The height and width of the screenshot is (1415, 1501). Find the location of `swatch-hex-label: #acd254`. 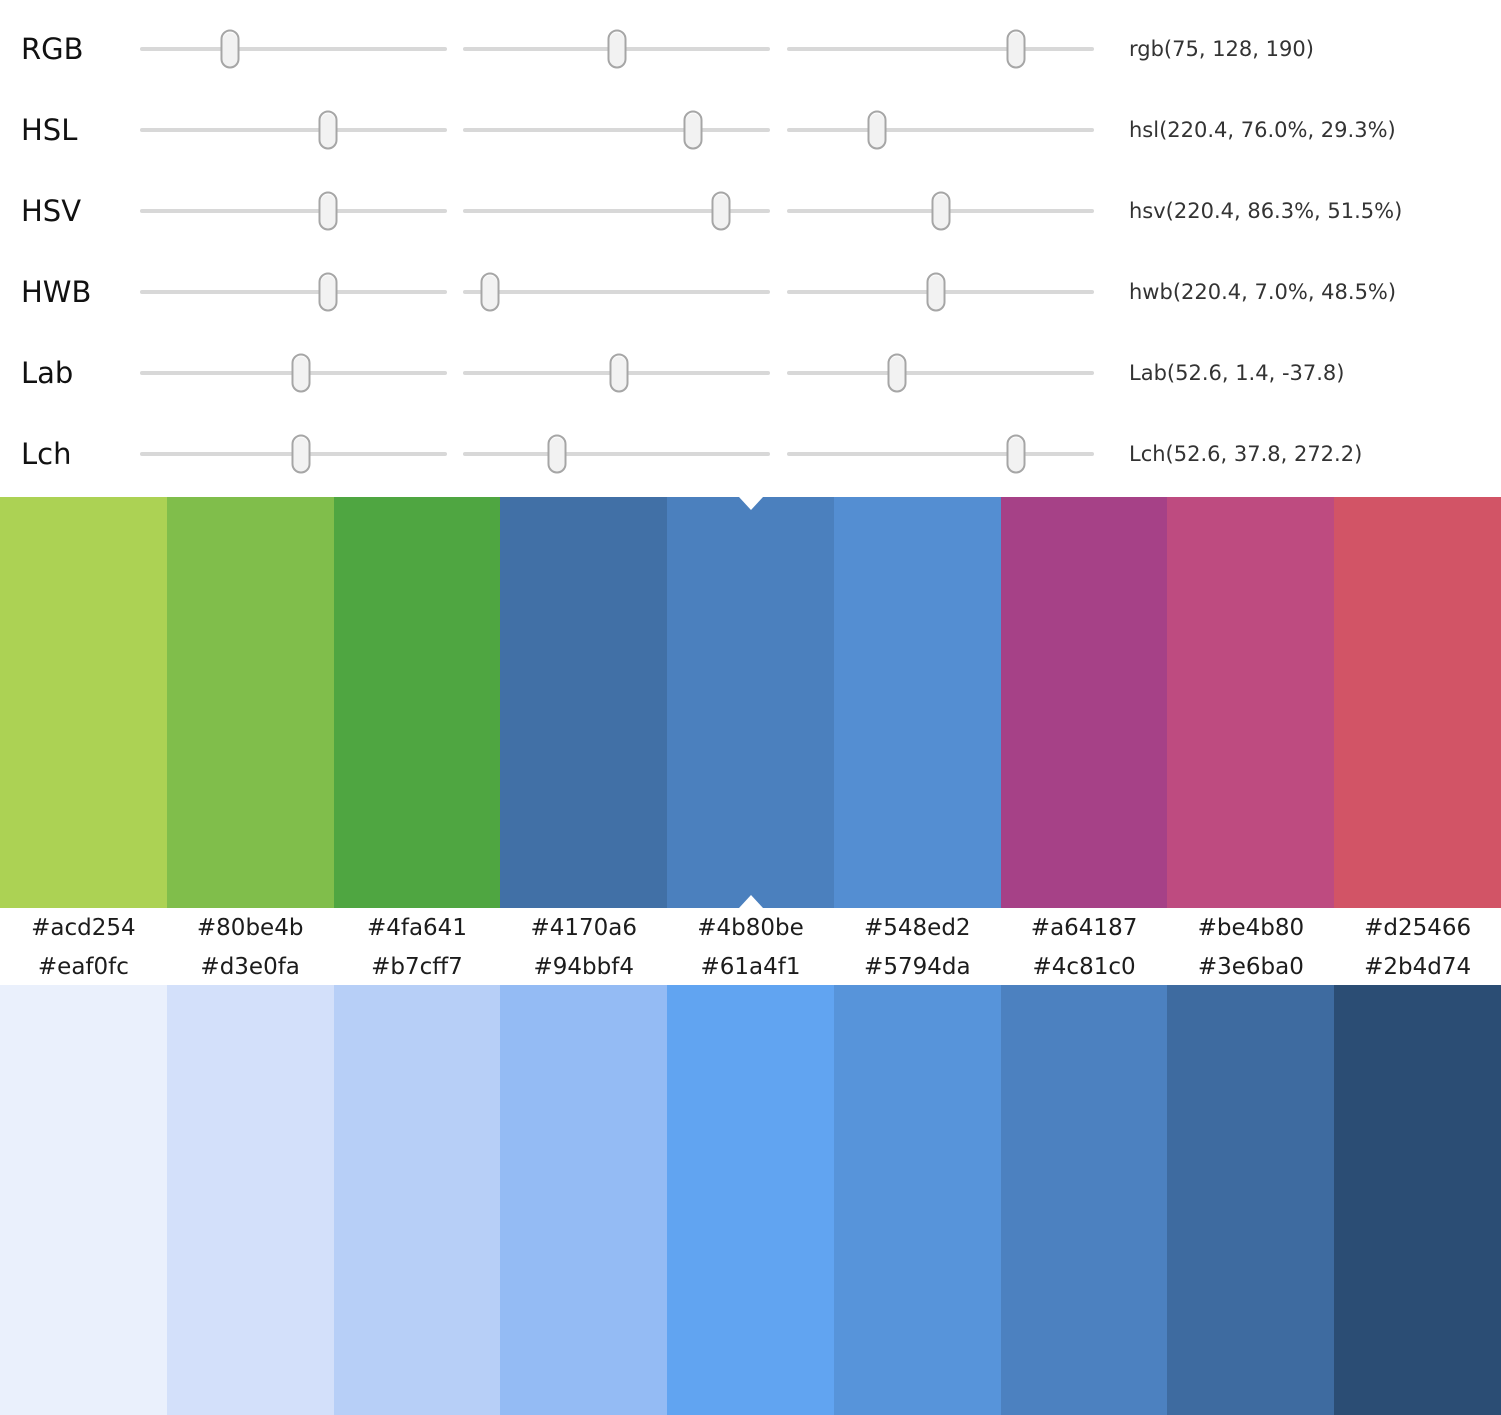

swatch-hex-label: #acd254 is located at coordinates (83, 928).